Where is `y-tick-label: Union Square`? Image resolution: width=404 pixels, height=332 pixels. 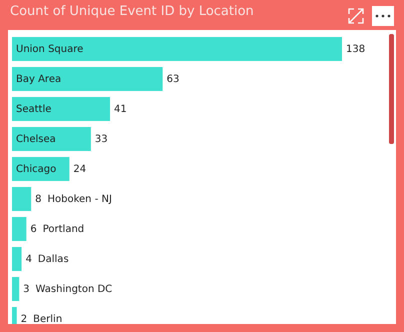
y-tick-label: Union Square is located at coordinates (50, 49).